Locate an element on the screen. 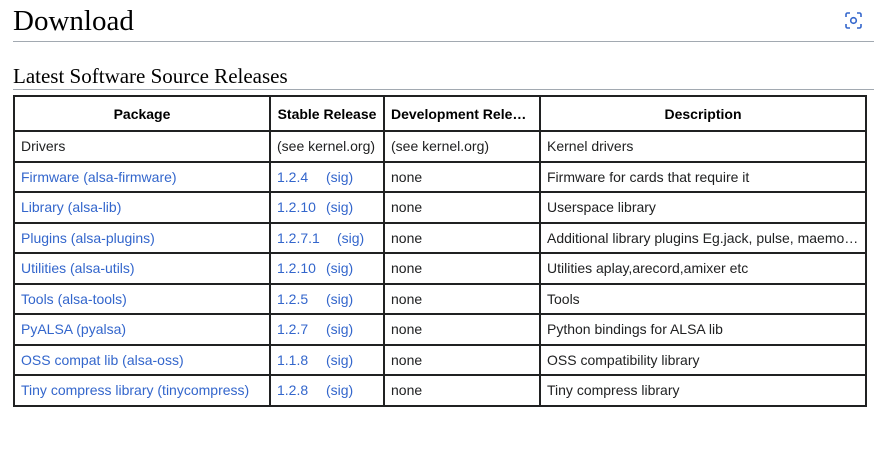 Image resolution: width=878 pixels, height=455 pixels. version-link: 1.2.4 is located at coordinates (293, 176).